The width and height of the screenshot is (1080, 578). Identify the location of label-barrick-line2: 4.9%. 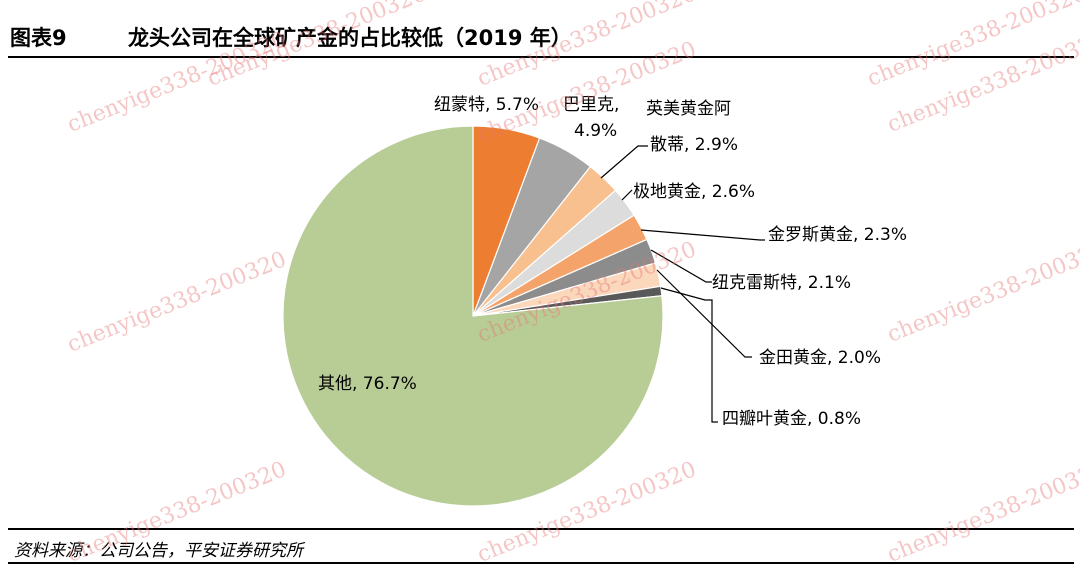
(595, 131).